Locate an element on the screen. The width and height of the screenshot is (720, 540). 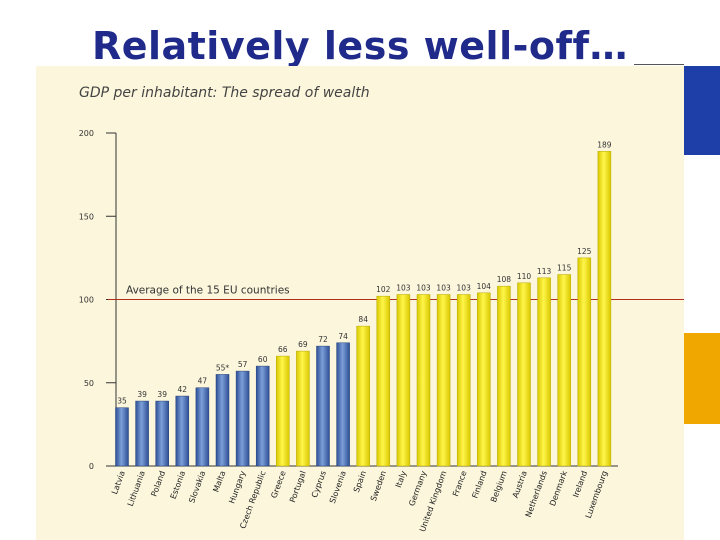
average-line-label: Average of the 15 EU countries is located at coordinates (208, 291).